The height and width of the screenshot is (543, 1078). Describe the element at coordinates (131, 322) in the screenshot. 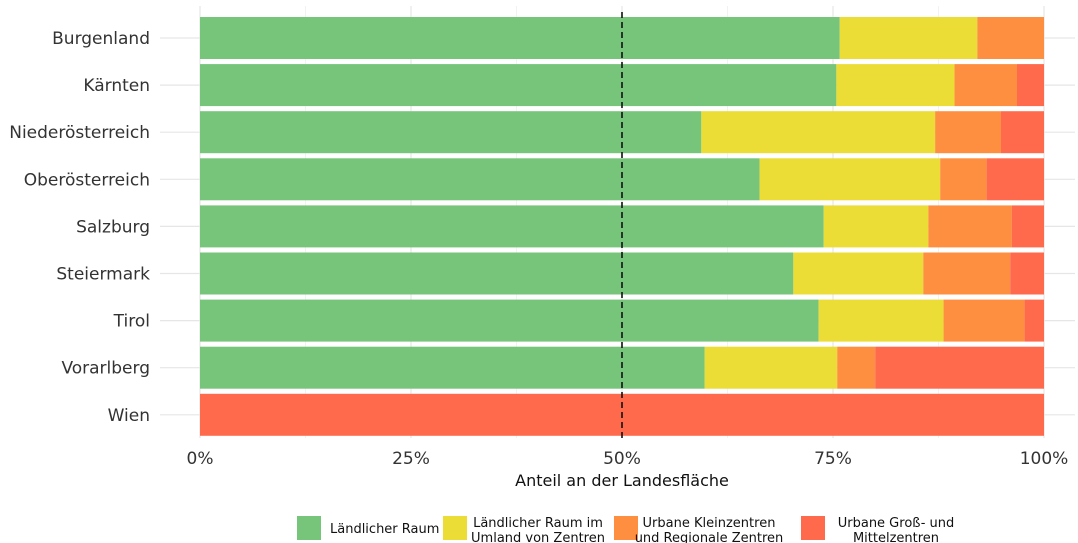

I see `y-tick-label: Tirol` at that location.